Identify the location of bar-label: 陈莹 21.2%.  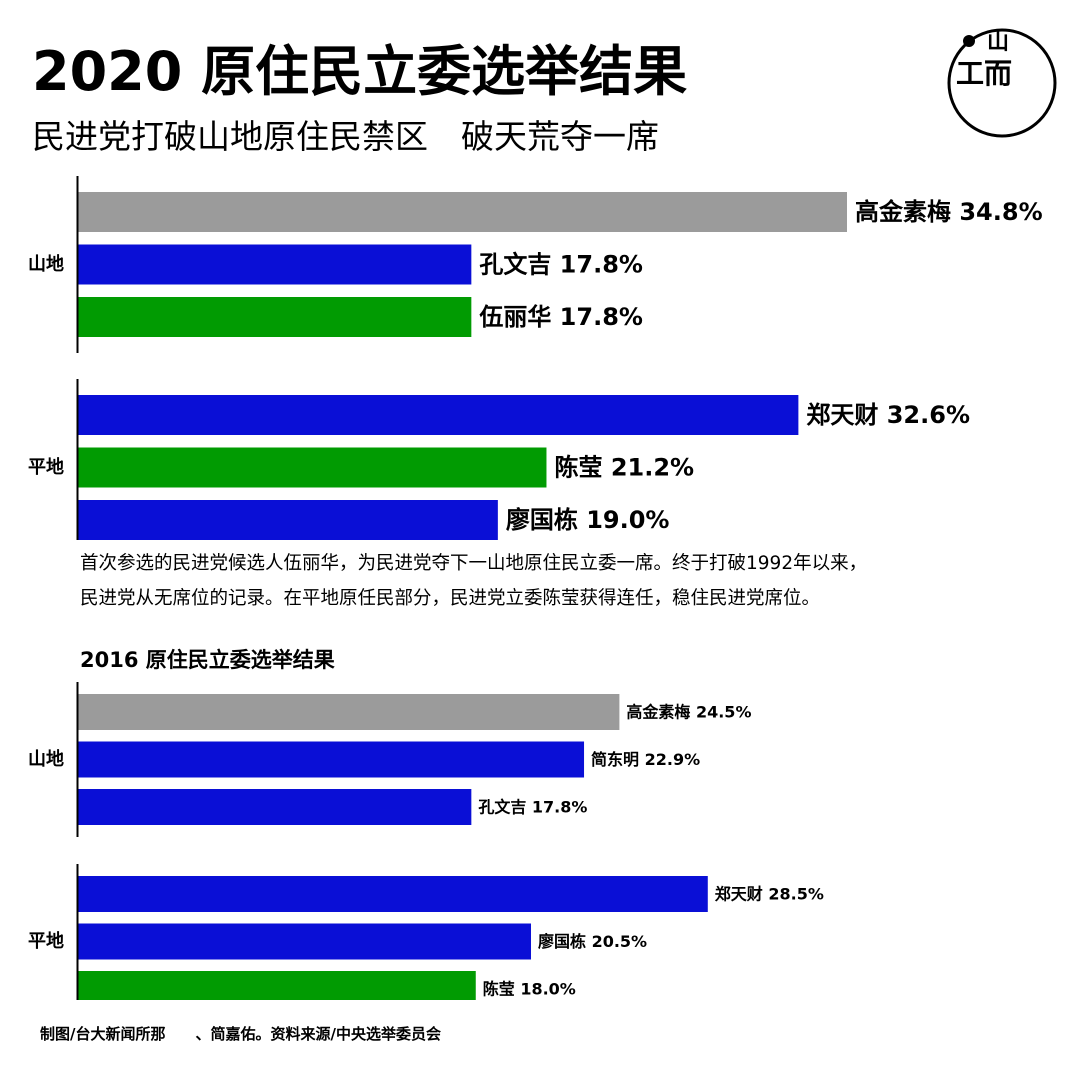
(624, 468).